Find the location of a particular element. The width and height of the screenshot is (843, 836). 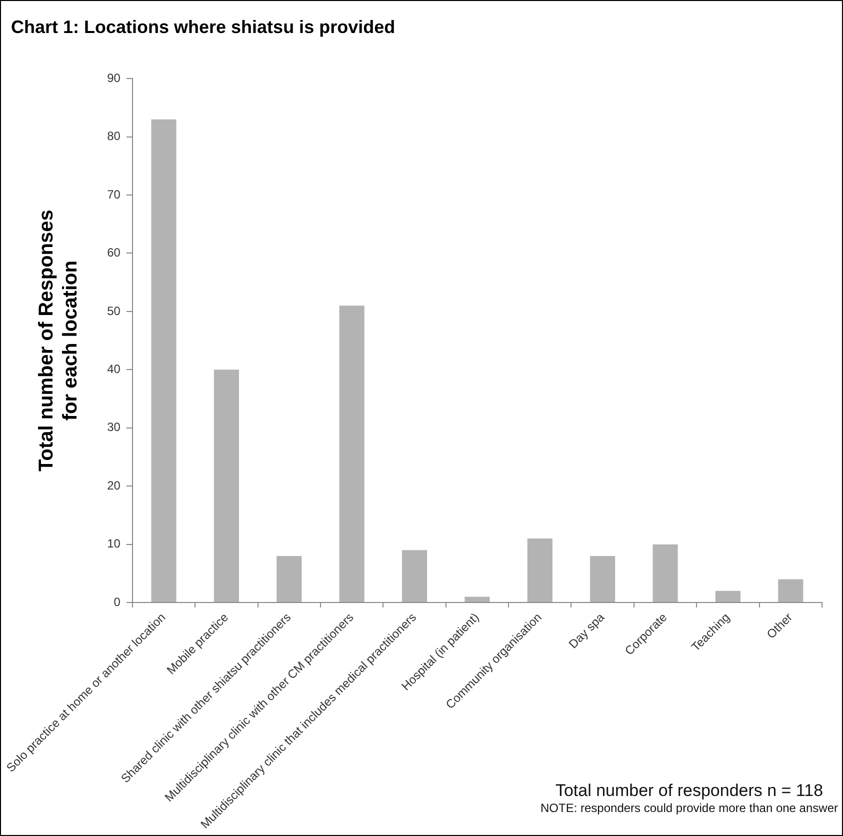

y-tick-label: 20 is located at coordinates (114, 485).